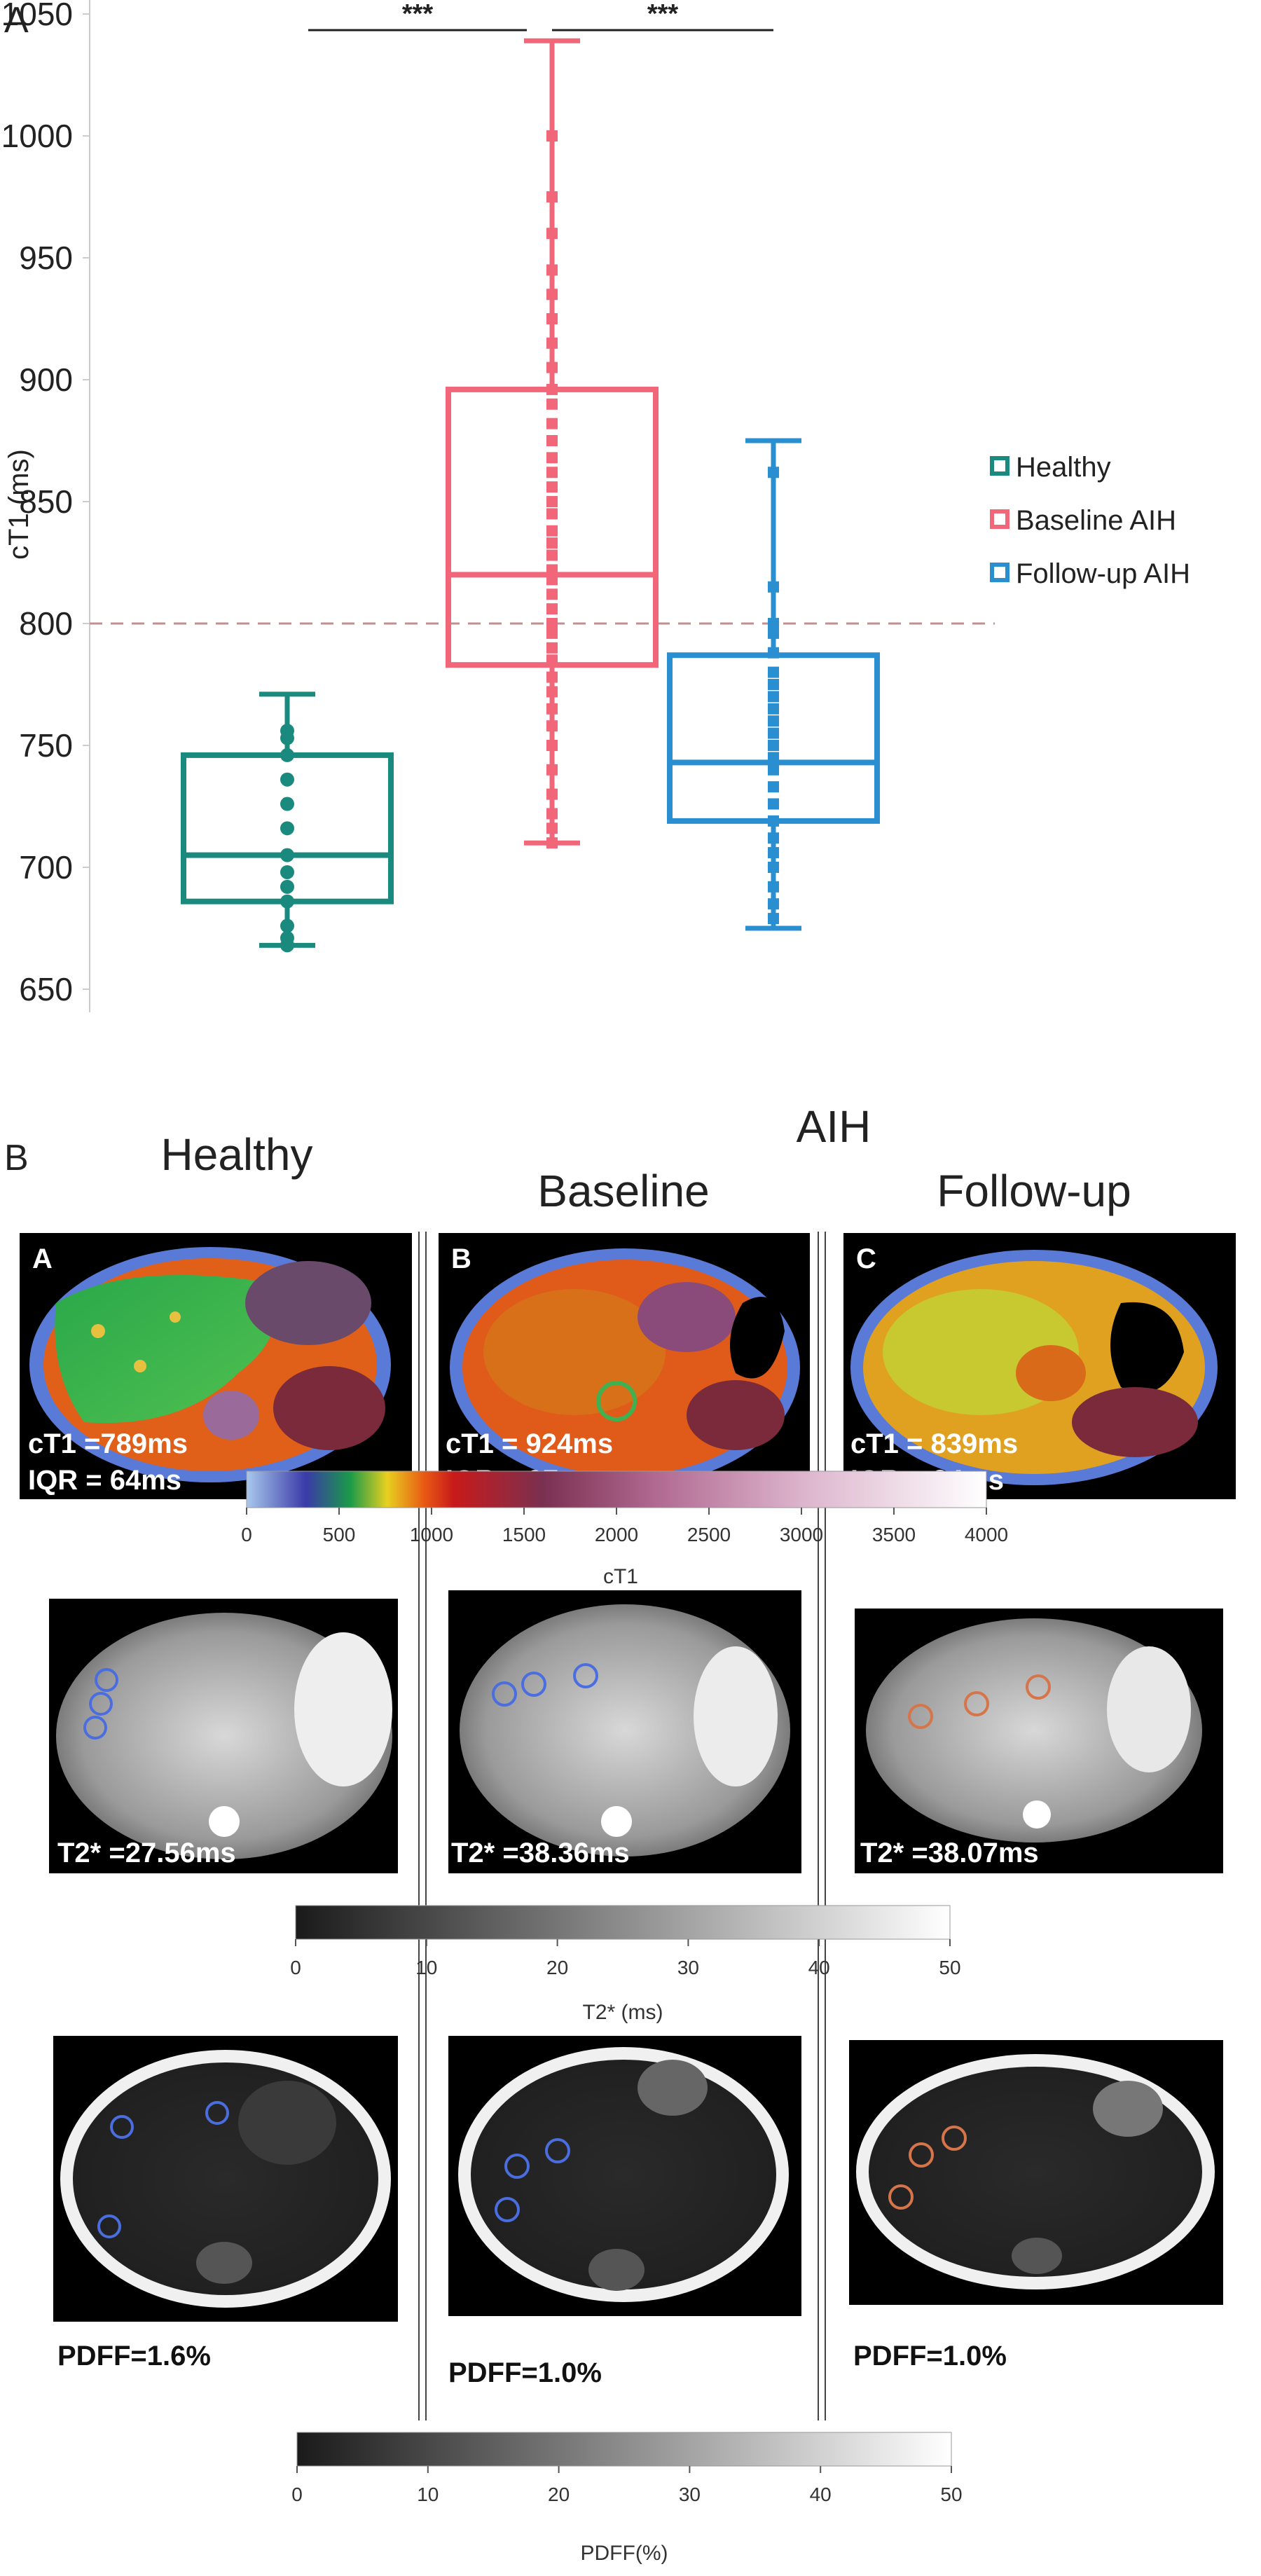  I want to click on pdff-colorbar-label: PDFF(%), so click(624, 2553).